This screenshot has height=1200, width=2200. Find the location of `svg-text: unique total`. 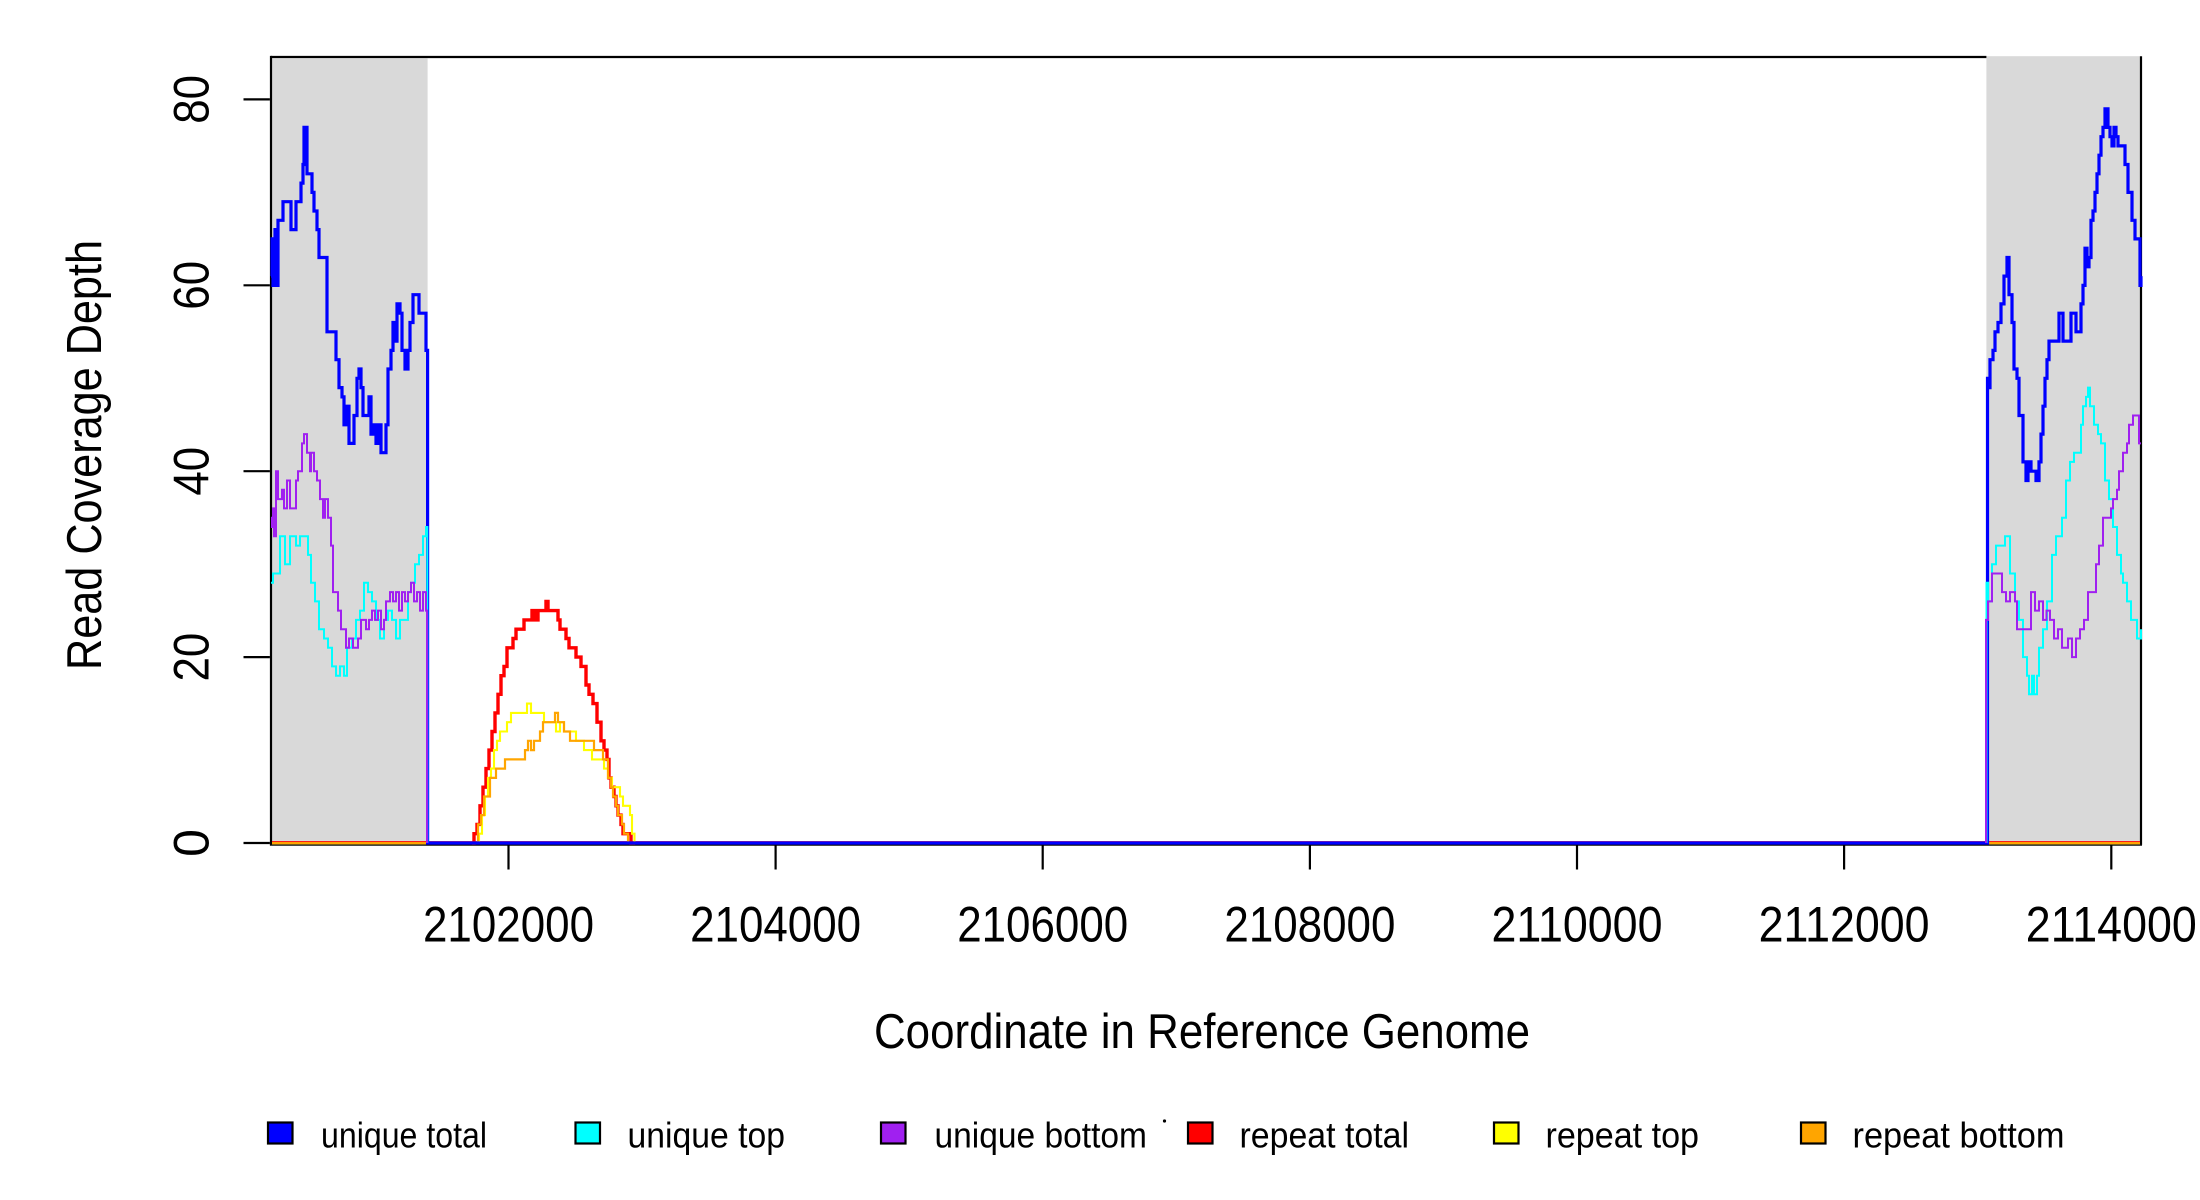

svg-text: unique total is located at coordinates (404, 1135).